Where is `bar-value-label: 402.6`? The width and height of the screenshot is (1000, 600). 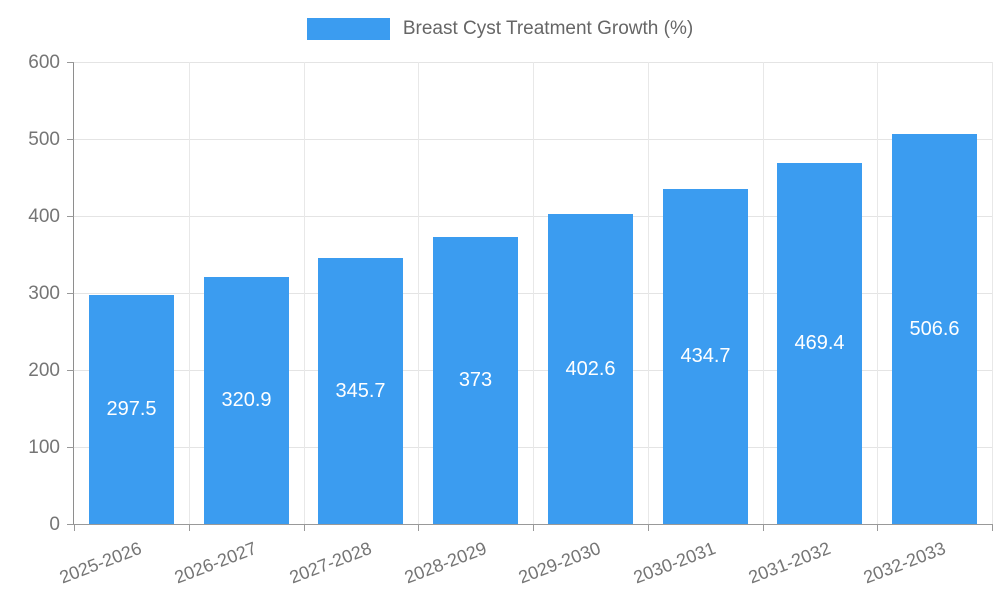
bar-value-label: 402.6 is located at coordinates (590, 368).